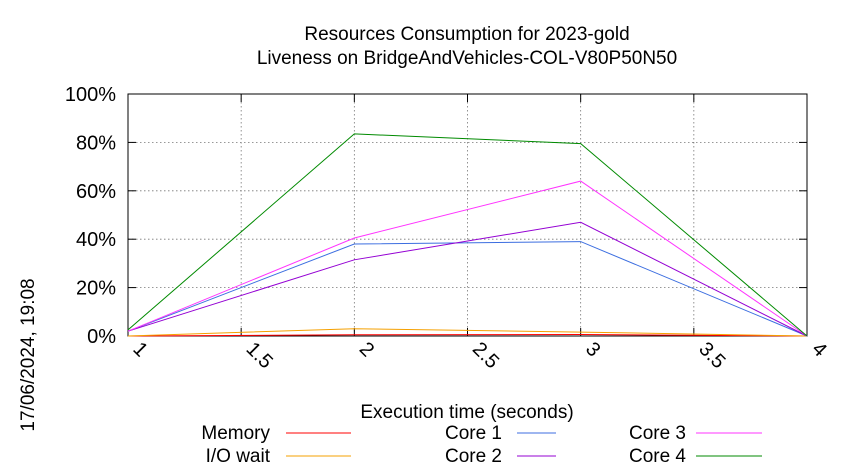 The height and width of the screenshot is (475, 850). What do you see at coordinates (467, 332) in the screenshot?
I see `series-line-i-o-wait` at bounding box center [467, 332].